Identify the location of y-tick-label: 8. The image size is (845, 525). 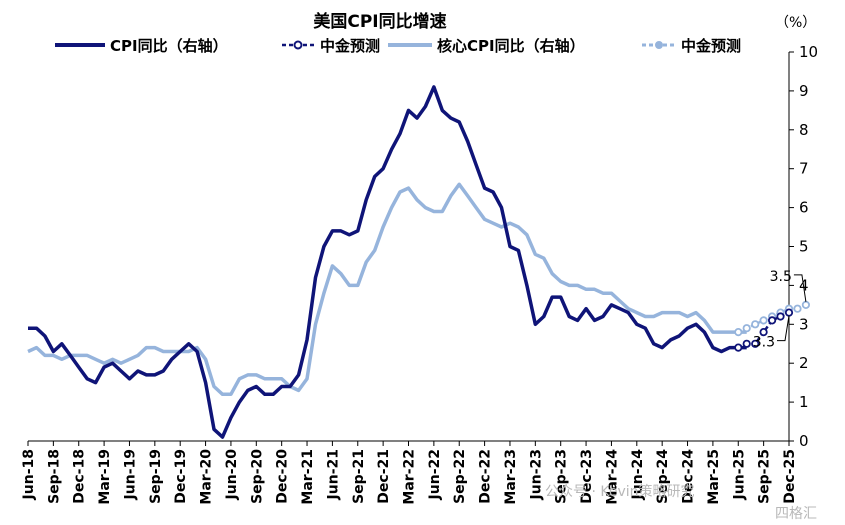
(804, 130).